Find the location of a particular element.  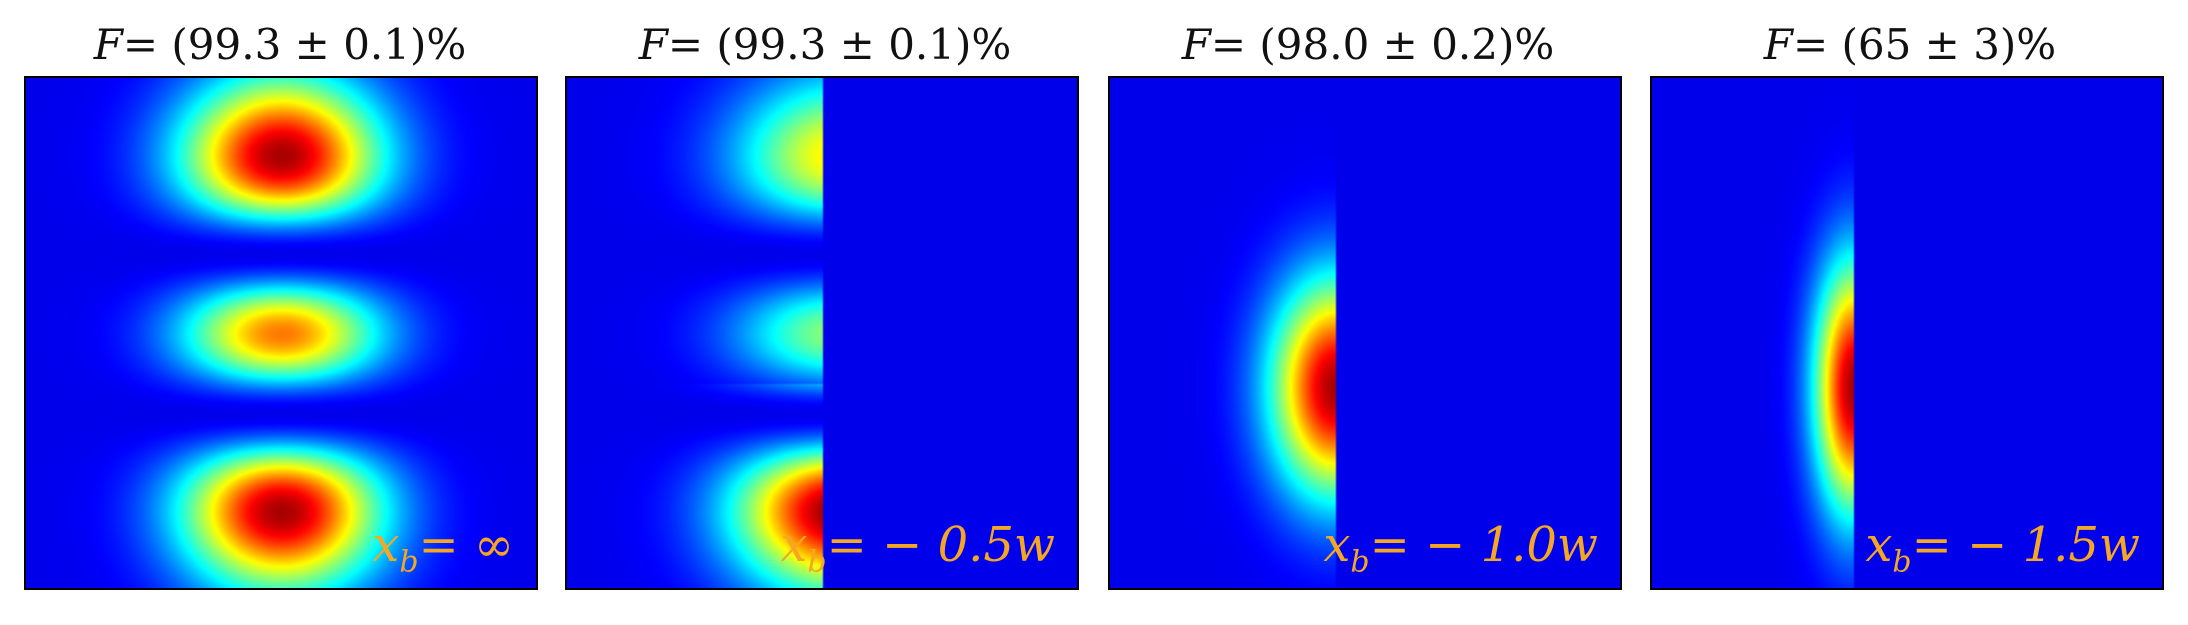

panel-1-title: F= (99.3 ± 0.1)% is located at coordinates (280, 44).